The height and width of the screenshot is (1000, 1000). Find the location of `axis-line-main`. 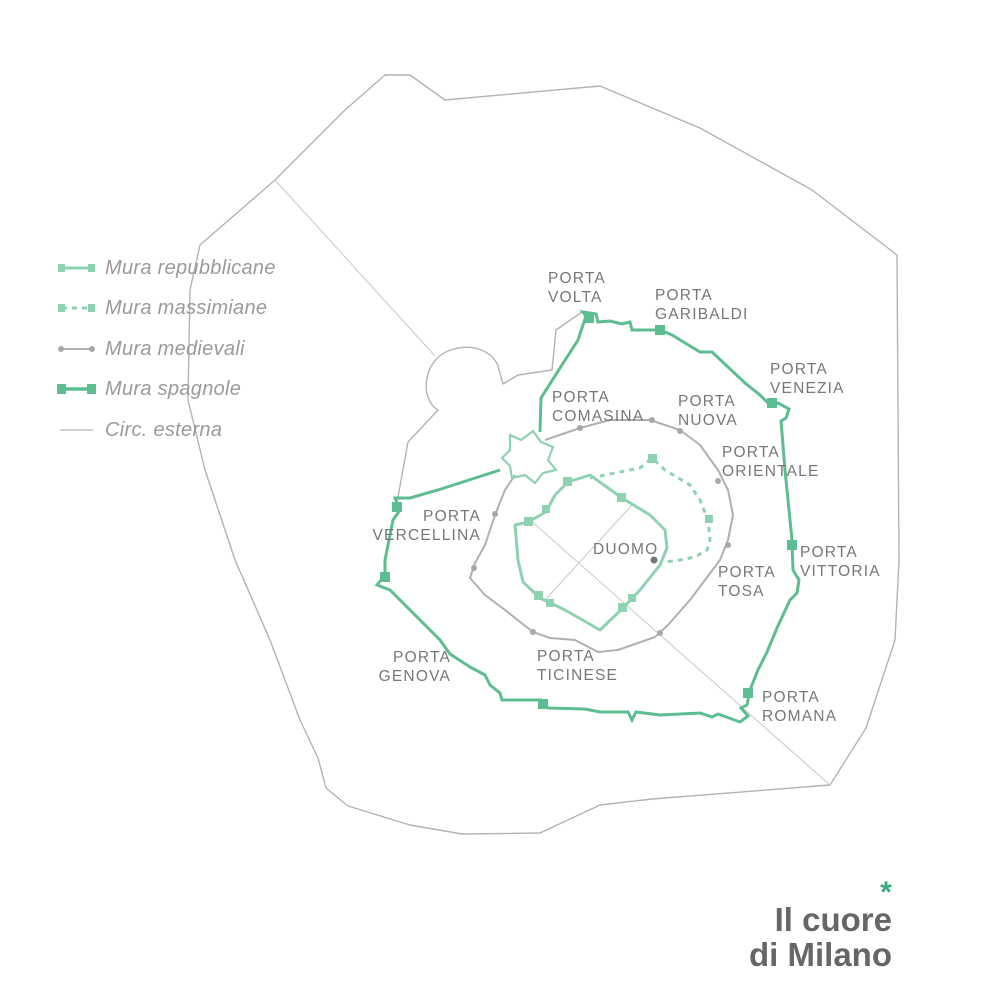

axis-line-main is located at coordinates (680, 652).